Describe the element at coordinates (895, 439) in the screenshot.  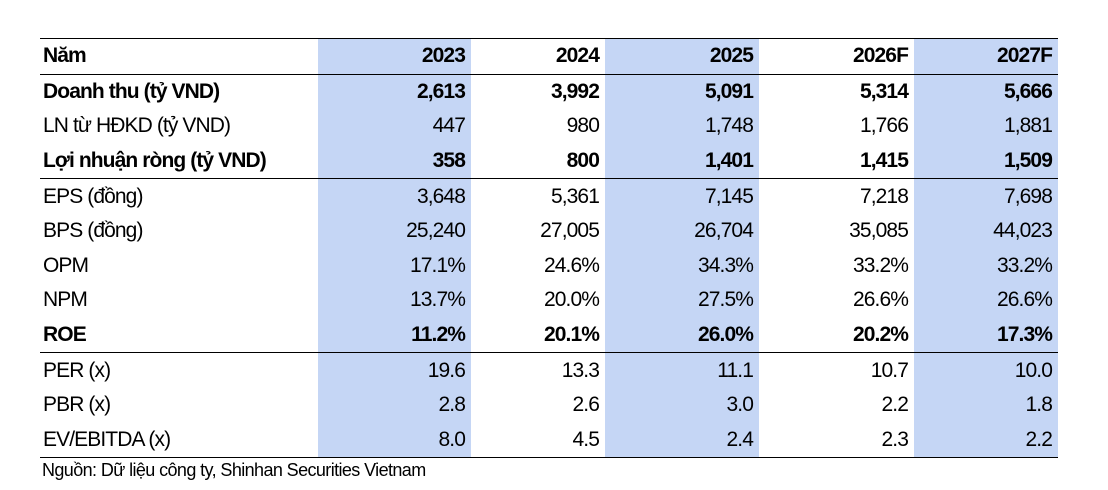
I see `table-cell: 2.3` at that location.